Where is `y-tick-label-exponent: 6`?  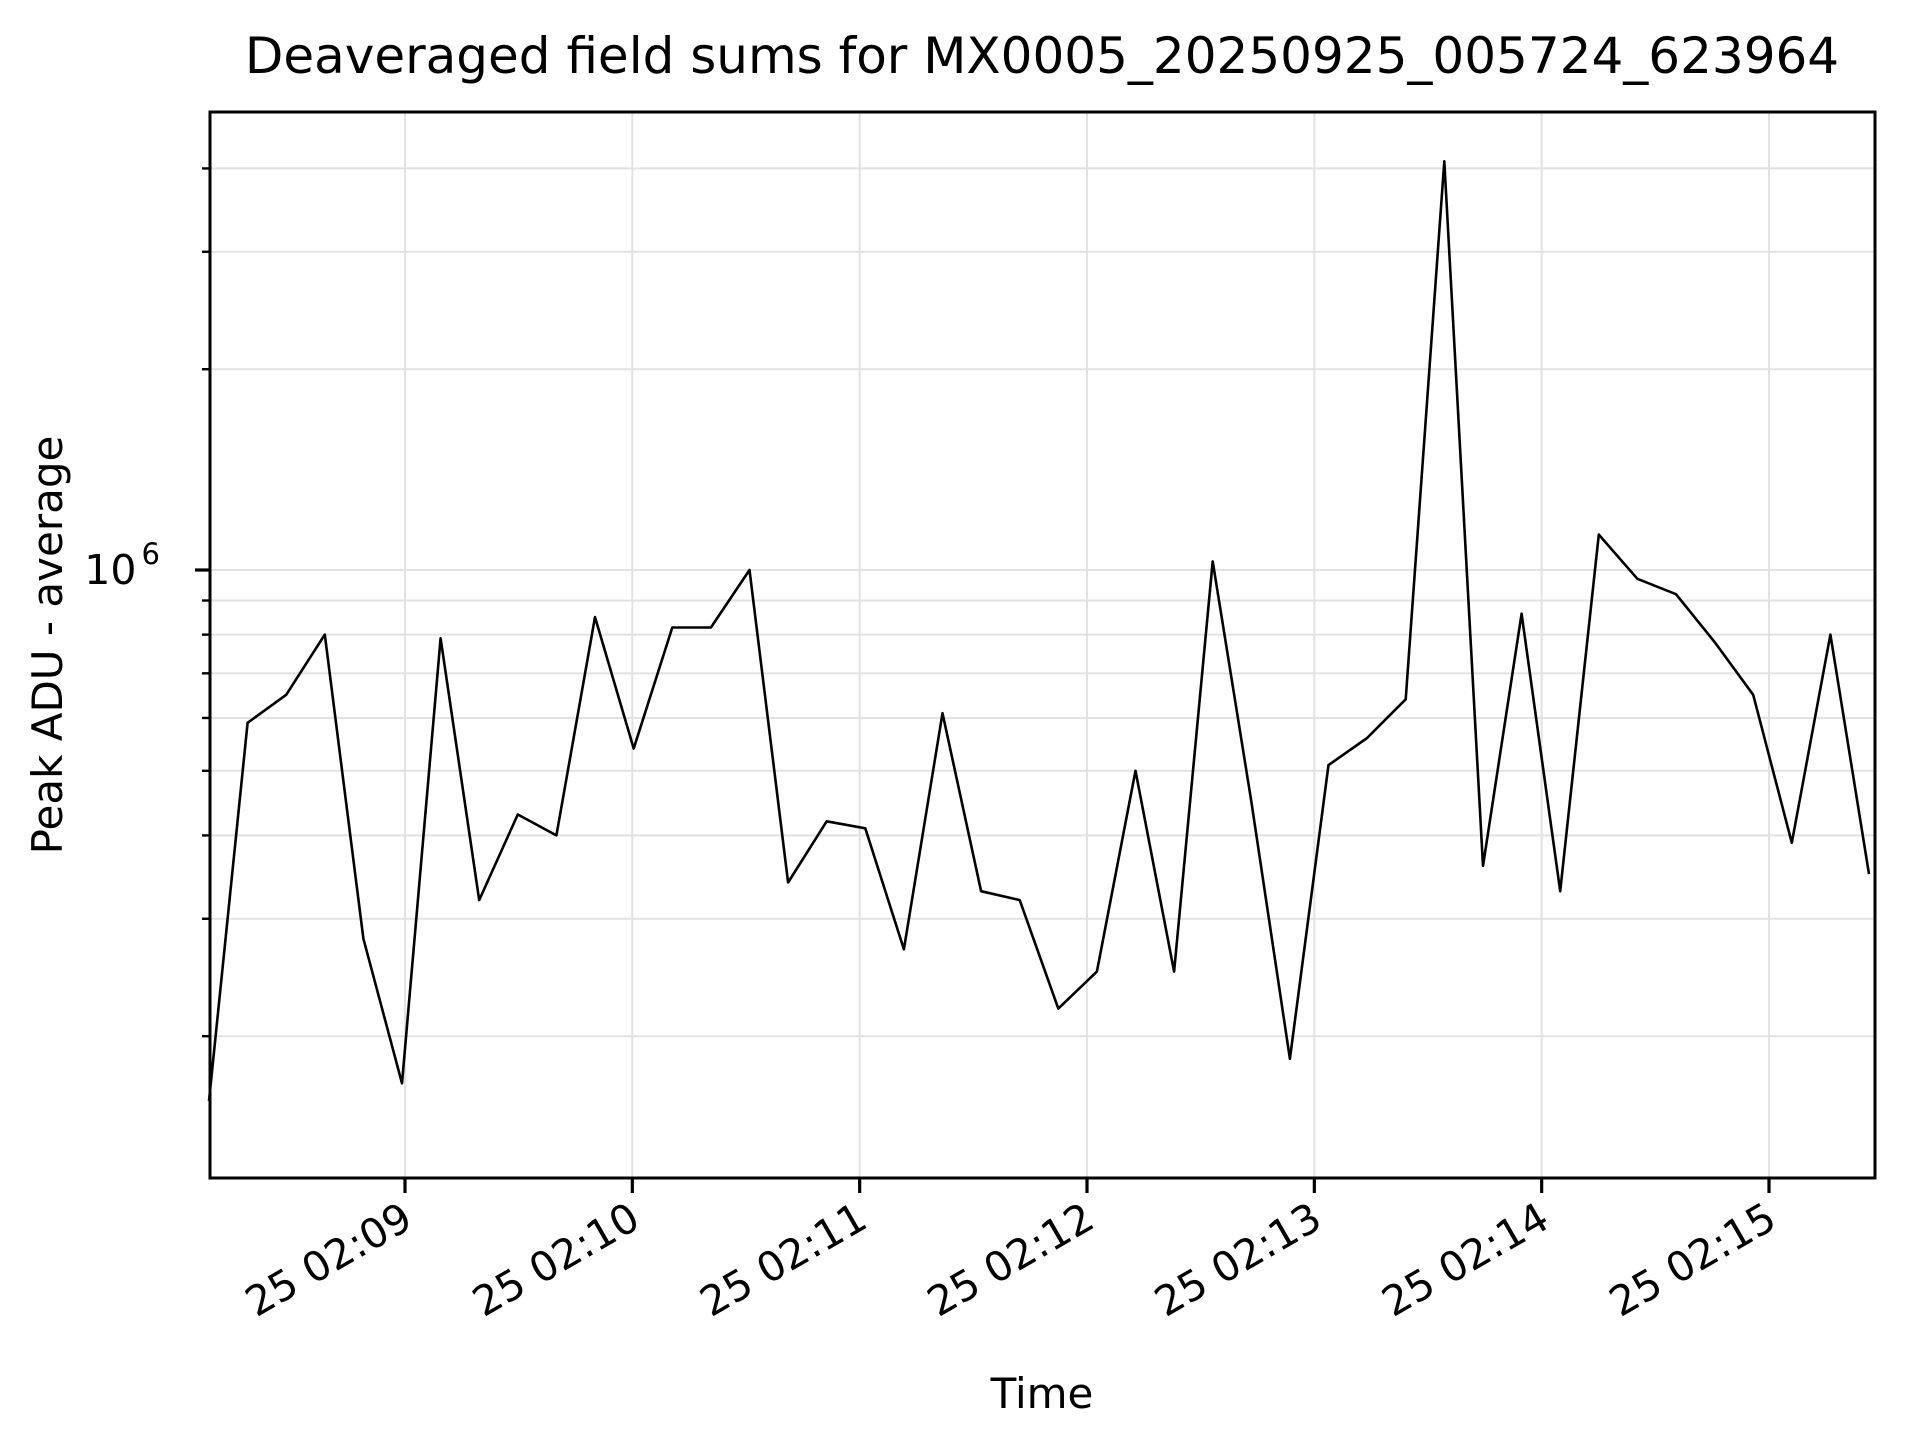 y-tick-label-exponent: 6 is located at coordinates (151, 554).